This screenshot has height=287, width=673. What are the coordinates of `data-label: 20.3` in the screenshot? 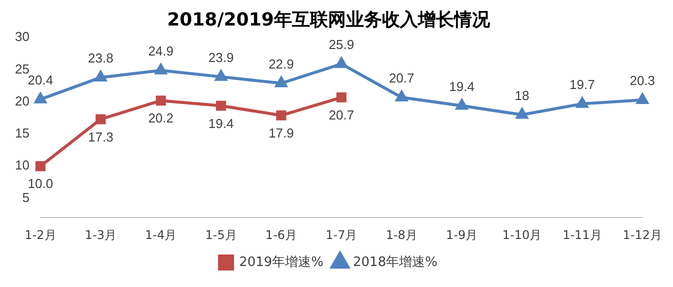 It's located at (643, 80).